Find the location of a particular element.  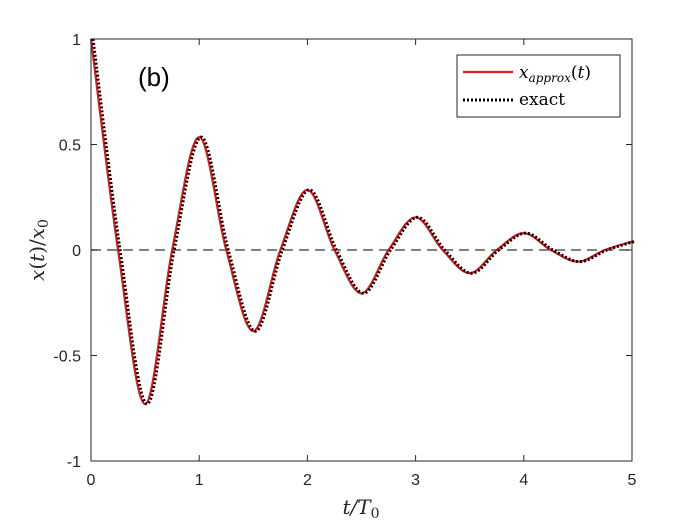

legend: xapprox(t) exact is located at coordinates (538, 86).